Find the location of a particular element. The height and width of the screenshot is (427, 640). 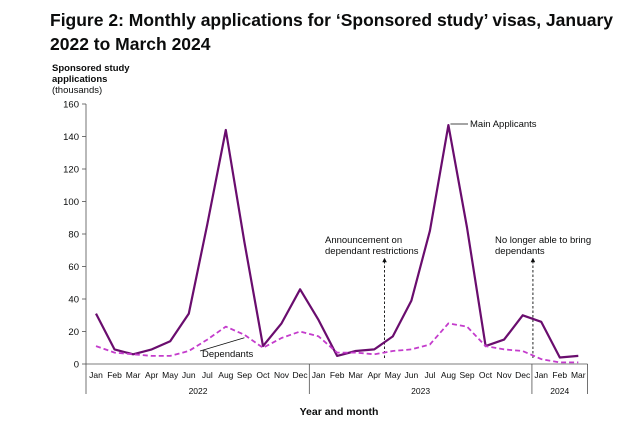

annotation-text: dependants is located at coordinates (520, 251).